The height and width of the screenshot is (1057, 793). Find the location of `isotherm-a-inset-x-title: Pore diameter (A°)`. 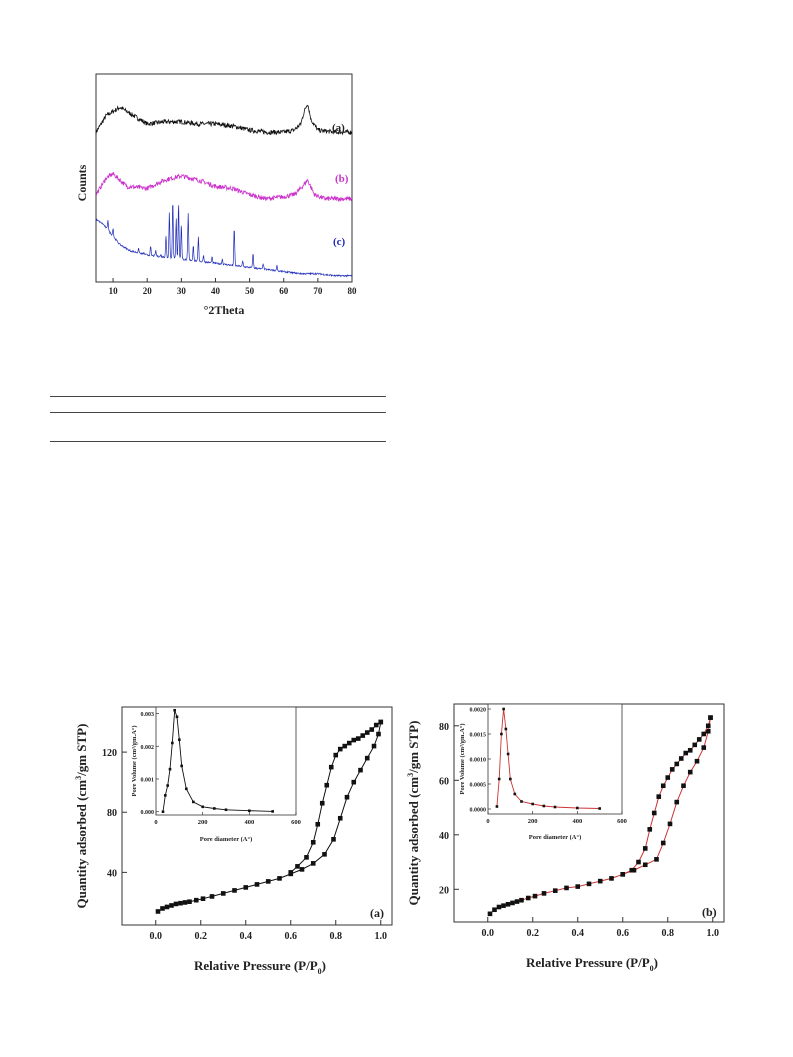

isotherm-a-inset-x-title: Pore diameter (A°) is located at coordinates (226, 839).